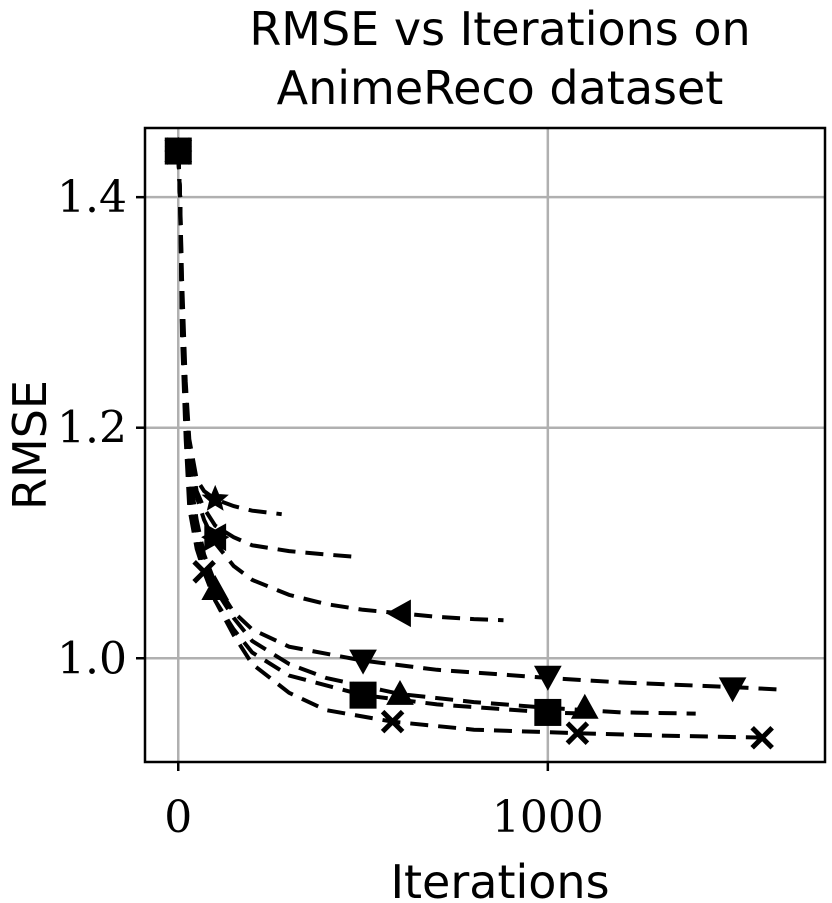  I want to click on chart-title-line-2: AnimeReco dataset, so click(500, 88).